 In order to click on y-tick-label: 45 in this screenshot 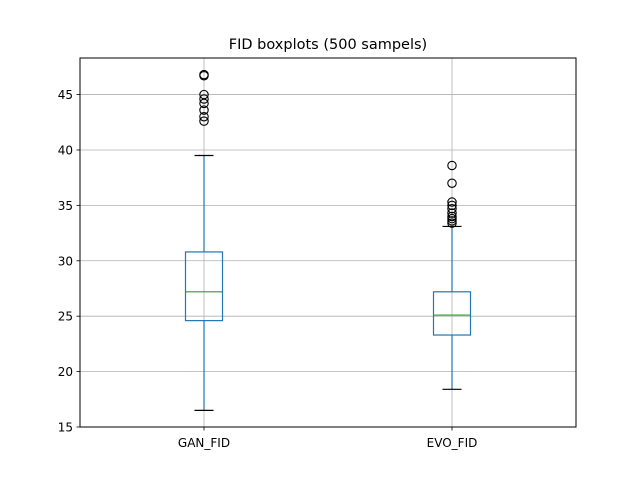, I will do `click(65, 95)`.